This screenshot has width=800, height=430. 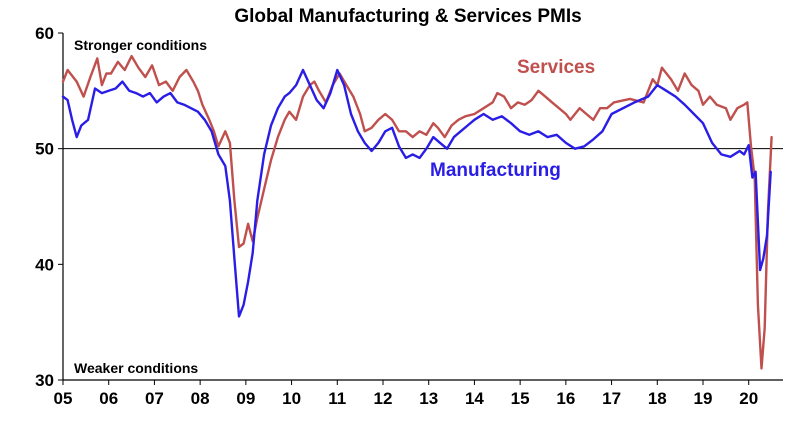 What do you see at coordinates (407, 16) in the screenshot?
I see `chart-title: Global Manufacturing & Services PMIs` at bounding box center [407, 16].